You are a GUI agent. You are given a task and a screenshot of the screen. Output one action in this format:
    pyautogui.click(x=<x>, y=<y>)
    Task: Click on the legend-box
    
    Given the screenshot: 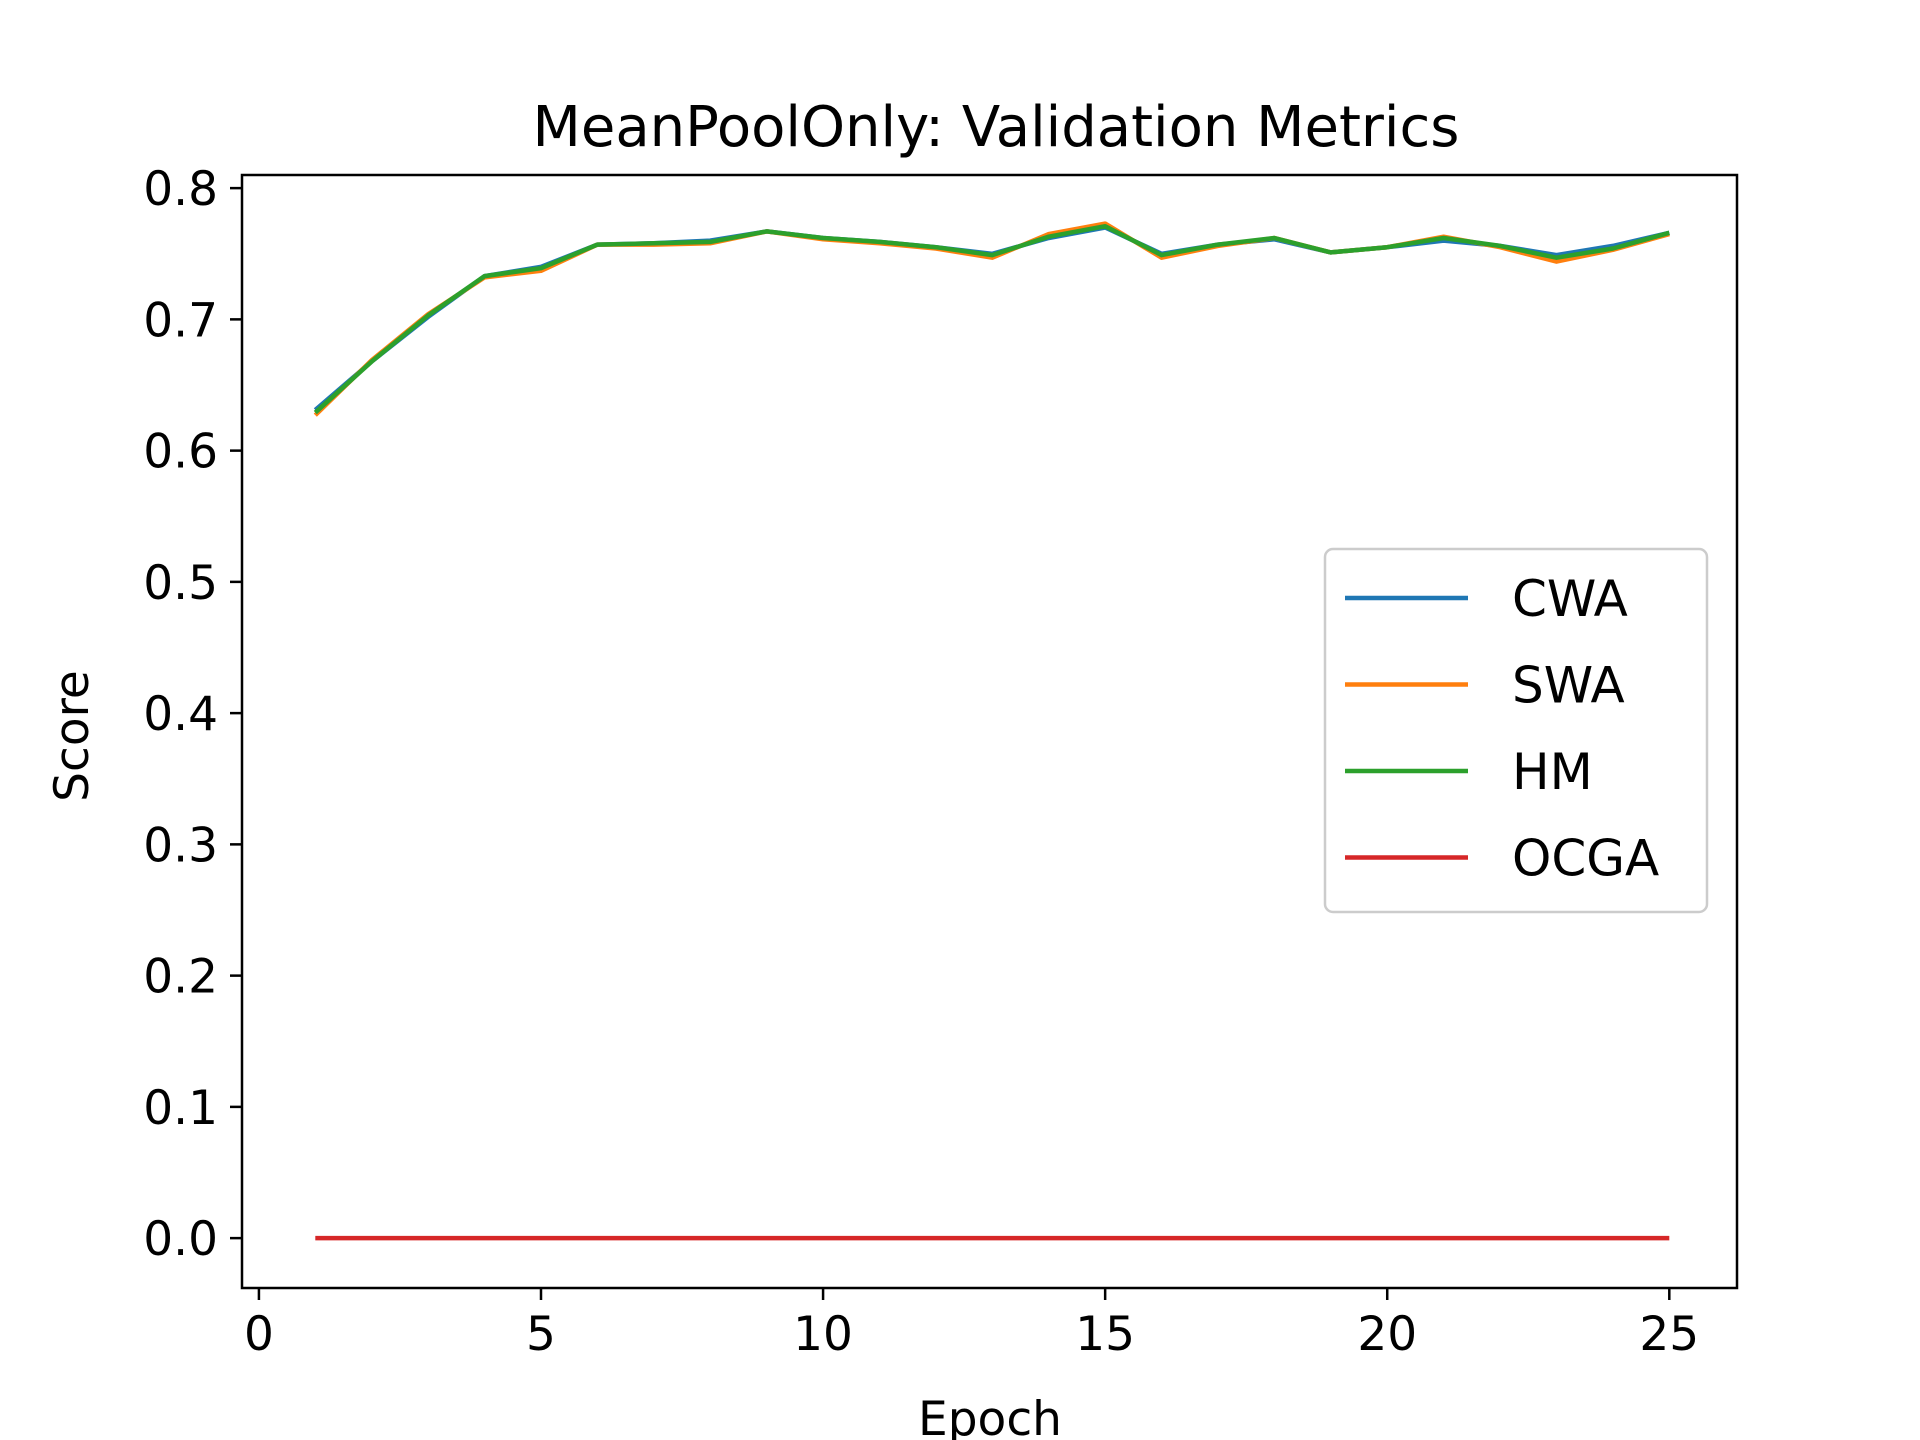 What is the action you would take?
    pyautogui.click(x=1516, y=730)
    